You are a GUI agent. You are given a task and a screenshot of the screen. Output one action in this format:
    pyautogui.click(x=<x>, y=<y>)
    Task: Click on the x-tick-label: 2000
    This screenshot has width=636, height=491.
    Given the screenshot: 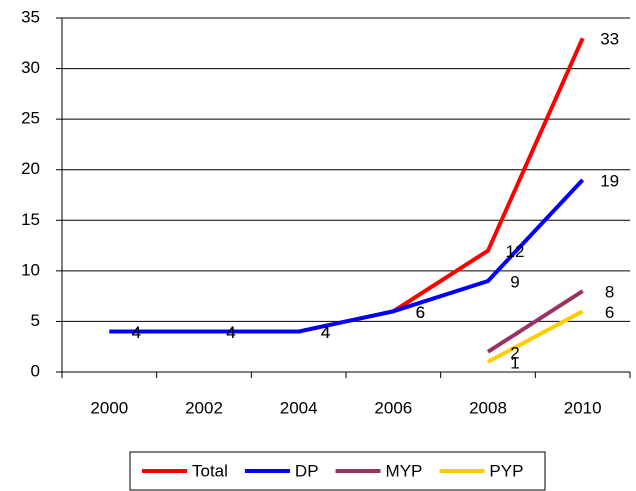 What is the action you would take?
    pyautogui.click(x=109, y=407)
    